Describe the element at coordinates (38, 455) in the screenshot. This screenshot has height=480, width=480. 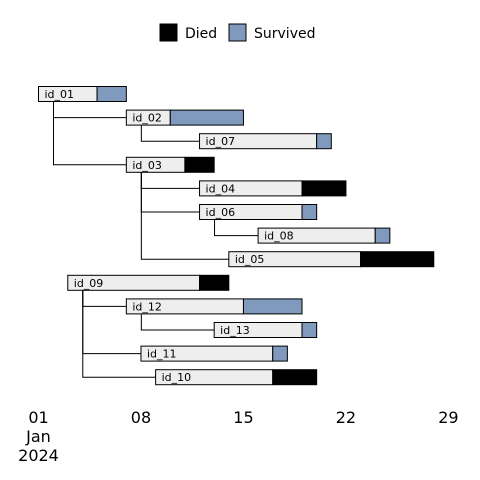
I see `x-tick-label: 2024` at that location.